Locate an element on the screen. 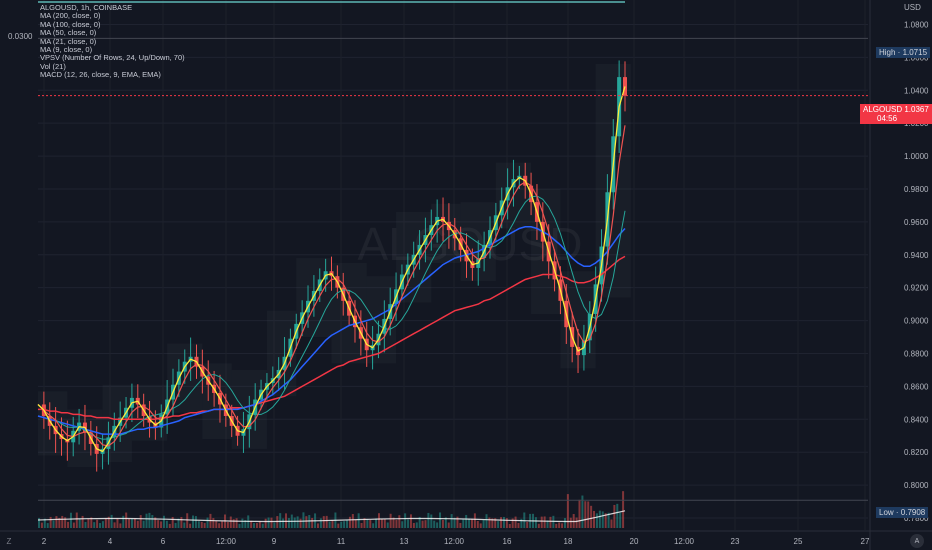  legend-ma50: MA (50, close, 0) is located at coordinates (68, 33).